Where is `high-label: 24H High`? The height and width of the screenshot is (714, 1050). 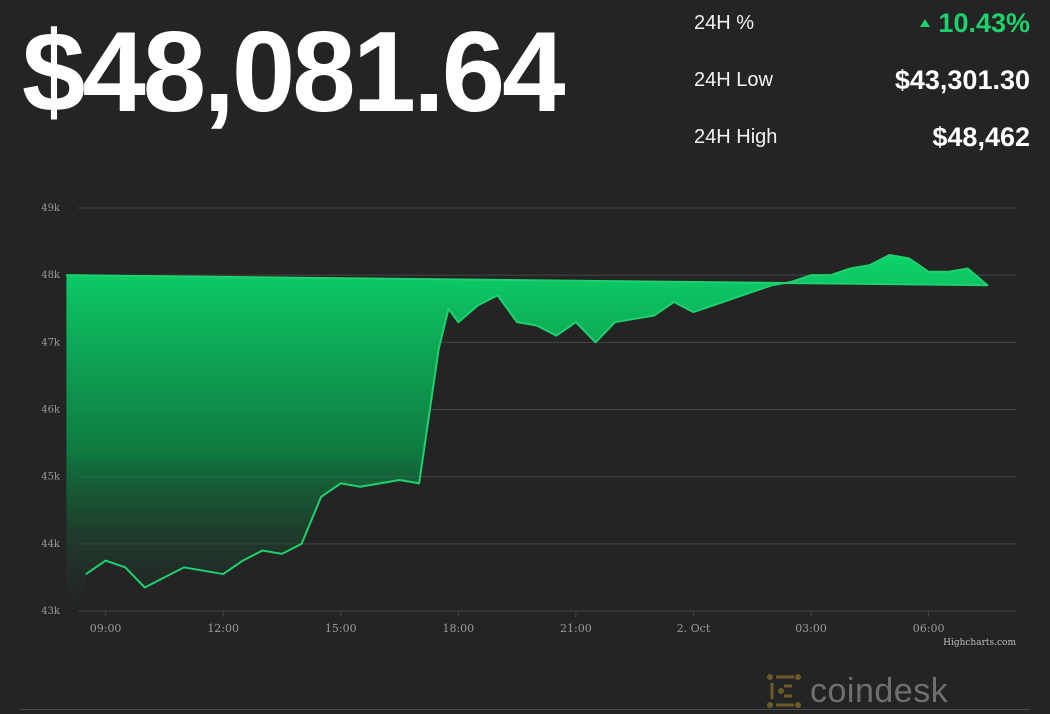
high-label: 24H High is located at coordinates (736, 136).